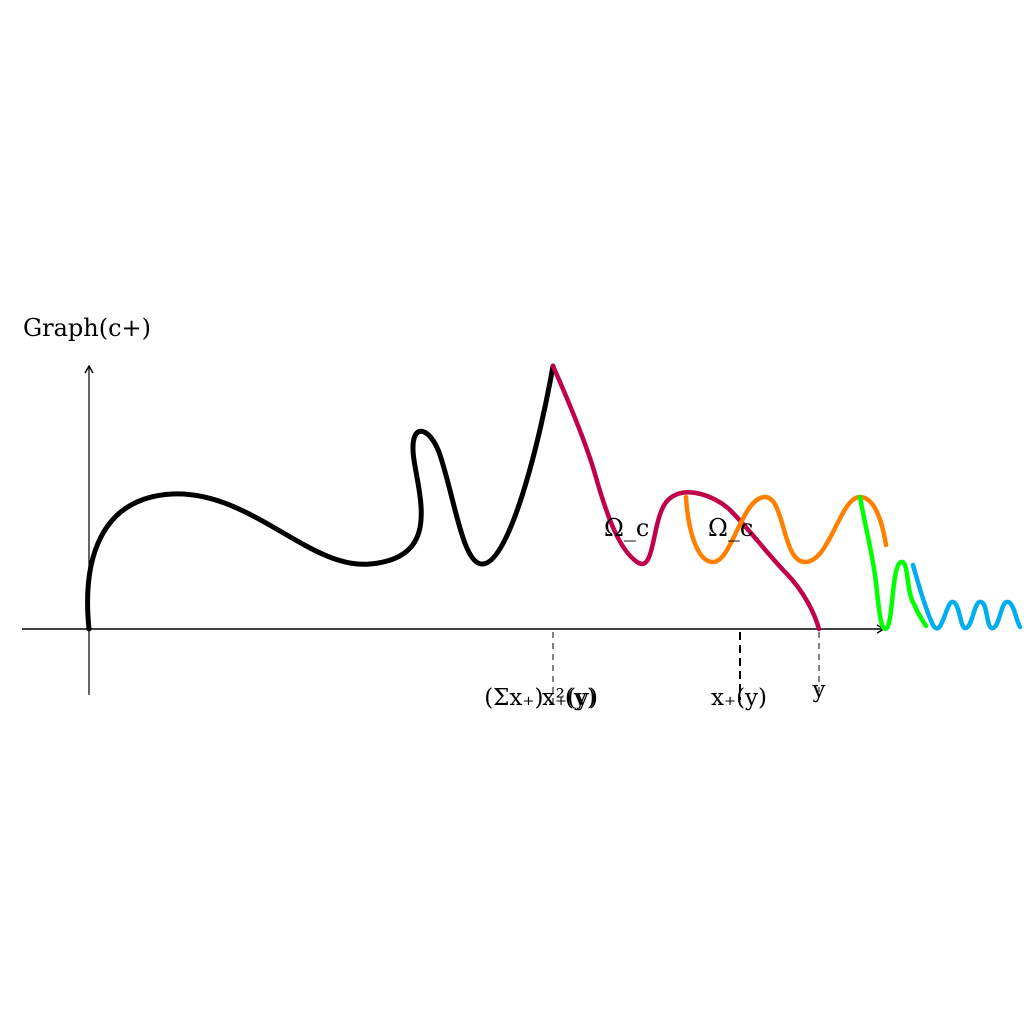 The height and width of the screenshot is (1029, 1024). What do you see at coordinates (626, 528) in the screenshot?
I see `omega-c-label-1: Ω_c` at bounding box center [626, 528].